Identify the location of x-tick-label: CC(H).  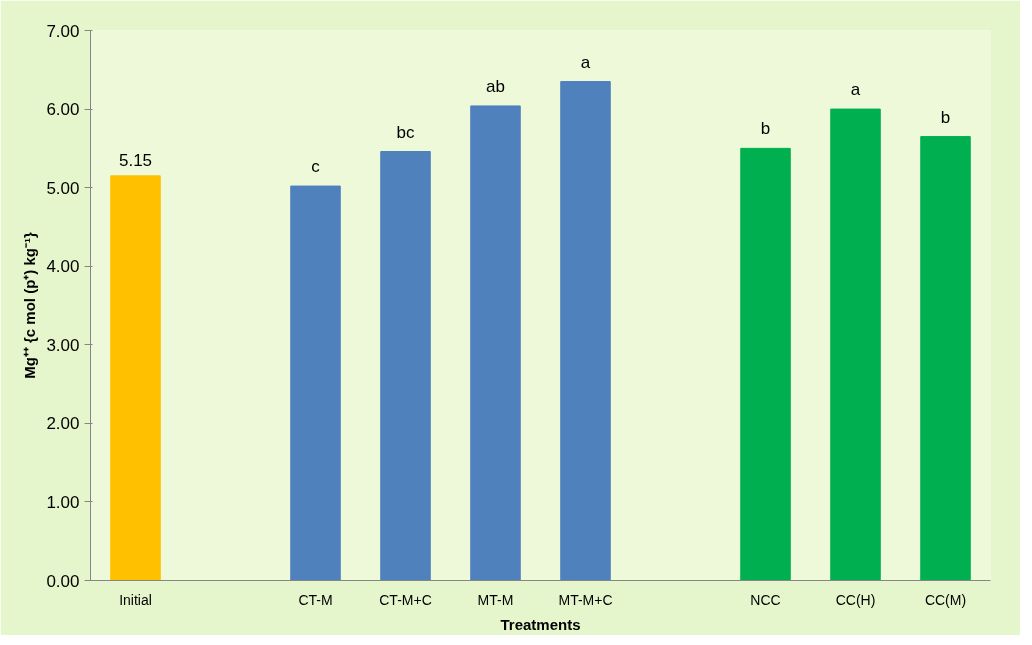
(855, 599).